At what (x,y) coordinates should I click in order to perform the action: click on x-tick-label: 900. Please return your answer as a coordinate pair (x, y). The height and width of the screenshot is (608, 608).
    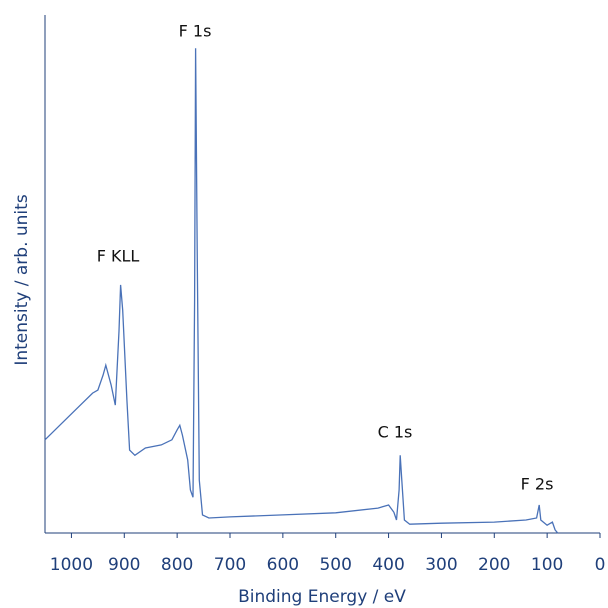
    Looking at the image, I should click on (124, 565).